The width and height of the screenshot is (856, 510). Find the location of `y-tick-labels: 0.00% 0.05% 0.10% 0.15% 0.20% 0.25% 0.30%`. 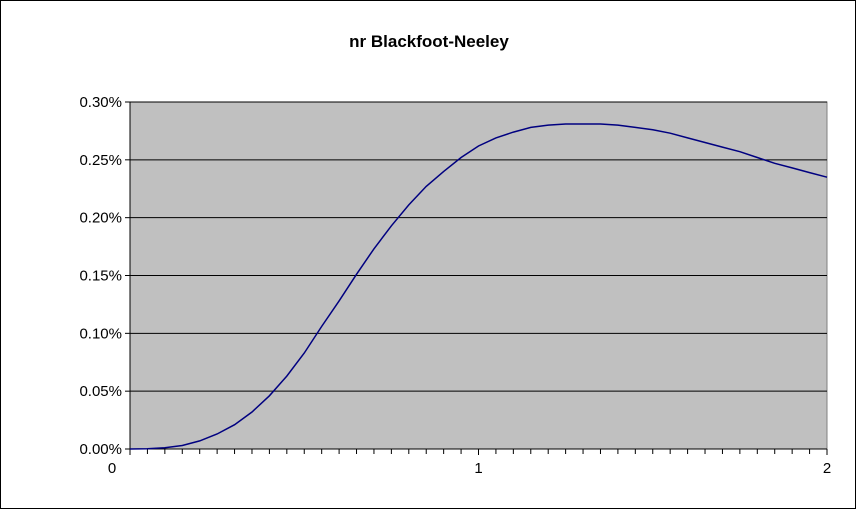

y-tick-labels: 0.00% 0.05% 0.10% 0.15% 0.20% 0.25% 0.30% is located at coordinates (100, 276).